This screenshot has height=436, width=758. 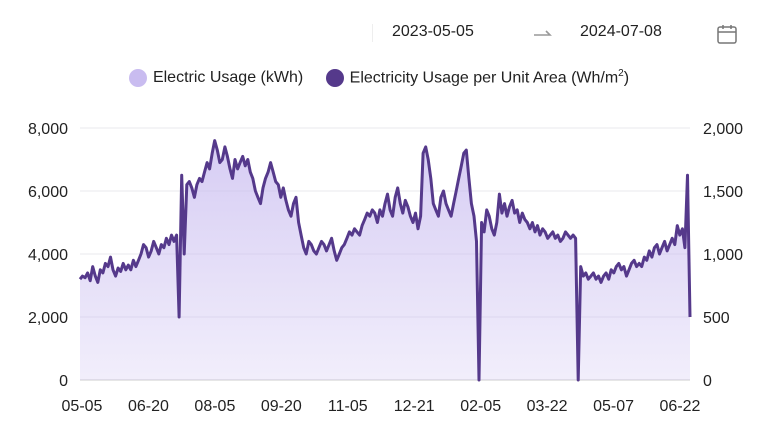 I want to click on legend-label-suffix: ), so click(x=626, y=78).